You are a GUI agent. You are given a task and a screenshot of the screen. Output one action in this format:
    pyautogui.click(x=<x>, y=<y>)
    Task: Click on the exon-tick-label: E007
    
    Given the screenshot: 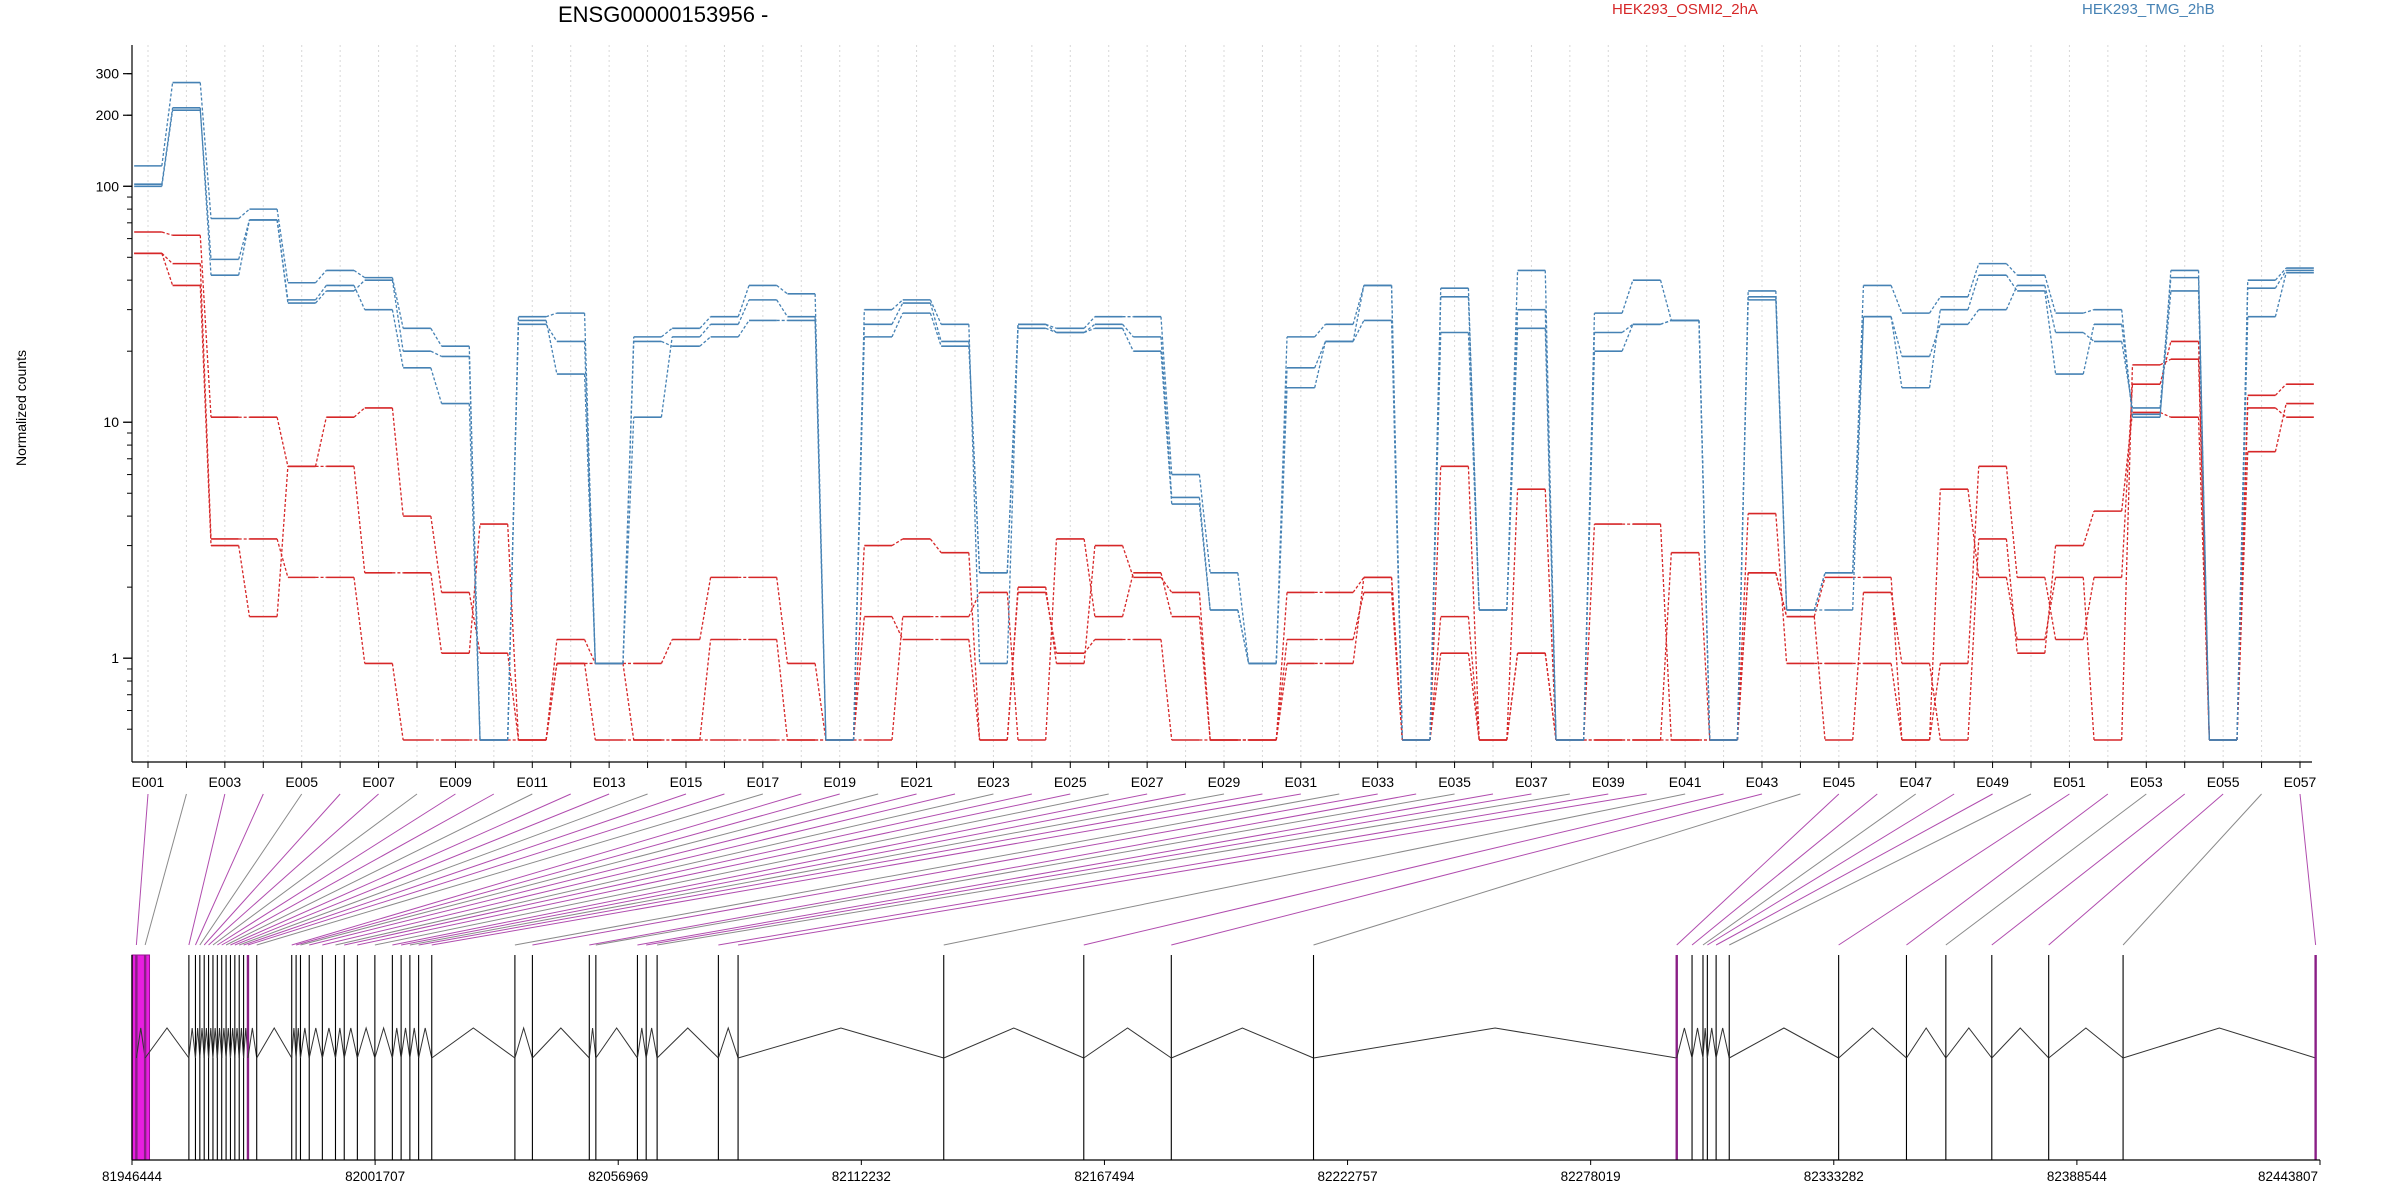 What is the action you would take?
    pyautogui.click(x=378, y=782)
    